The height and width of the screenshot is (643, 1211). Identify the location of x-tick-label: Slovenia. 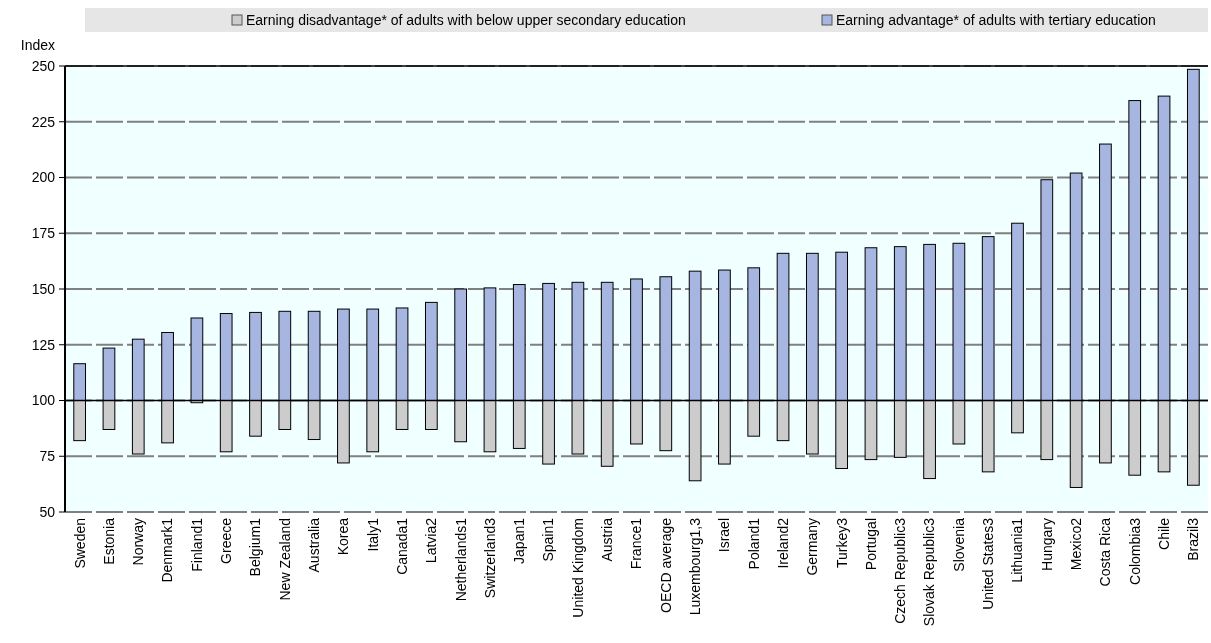
(958, 544).